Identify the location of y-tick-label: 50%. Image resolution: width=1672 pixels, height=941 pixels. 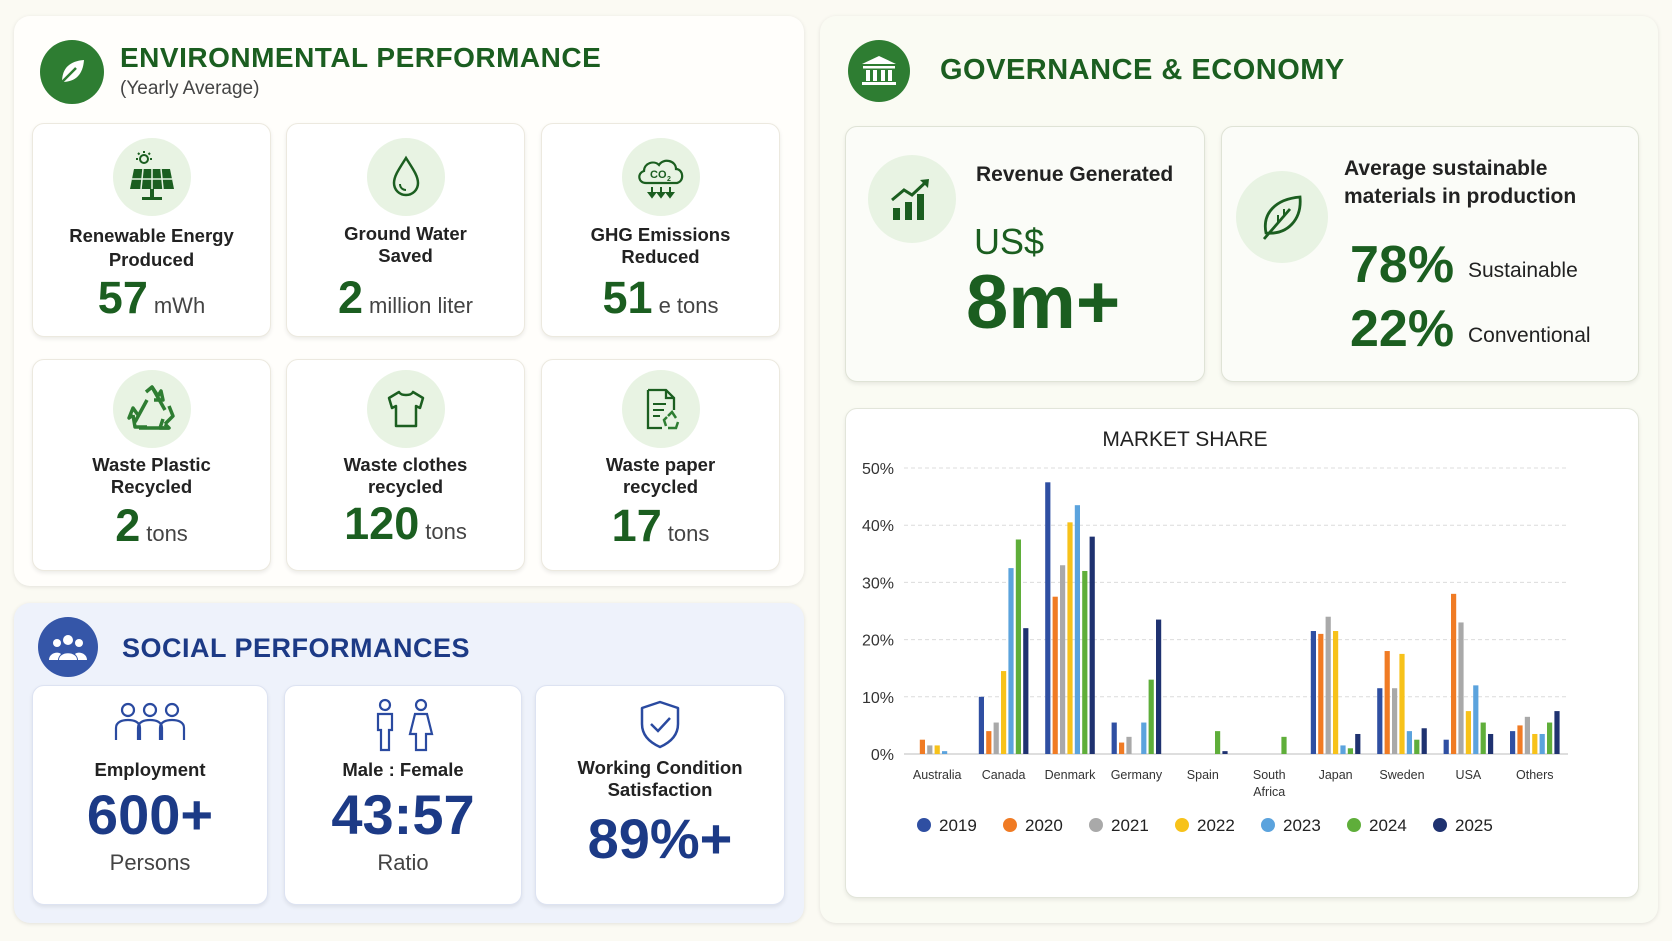
(878, 469).